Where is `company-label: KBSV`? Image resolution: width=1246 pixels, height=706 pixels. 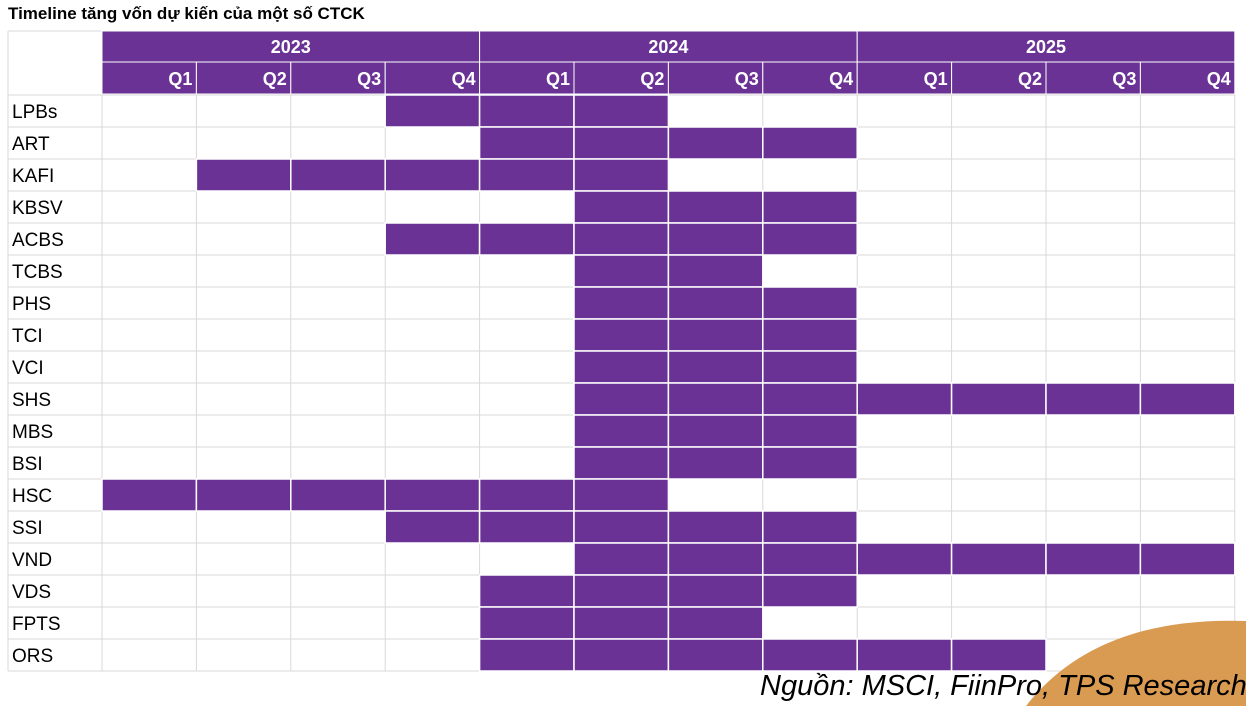 company-label: KBSV is located at coordinates (37, 208).